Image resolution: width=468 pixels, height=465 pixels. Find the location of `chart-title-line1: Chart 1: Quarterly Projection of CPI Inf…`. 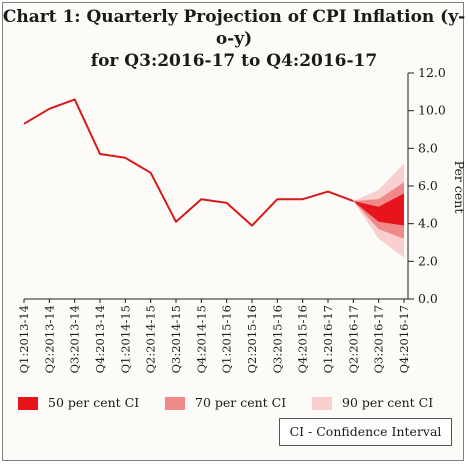

chart-title-line1: Chart 1: Quarterly Projection of CPI Inf… is located at coordinates (234, 28).